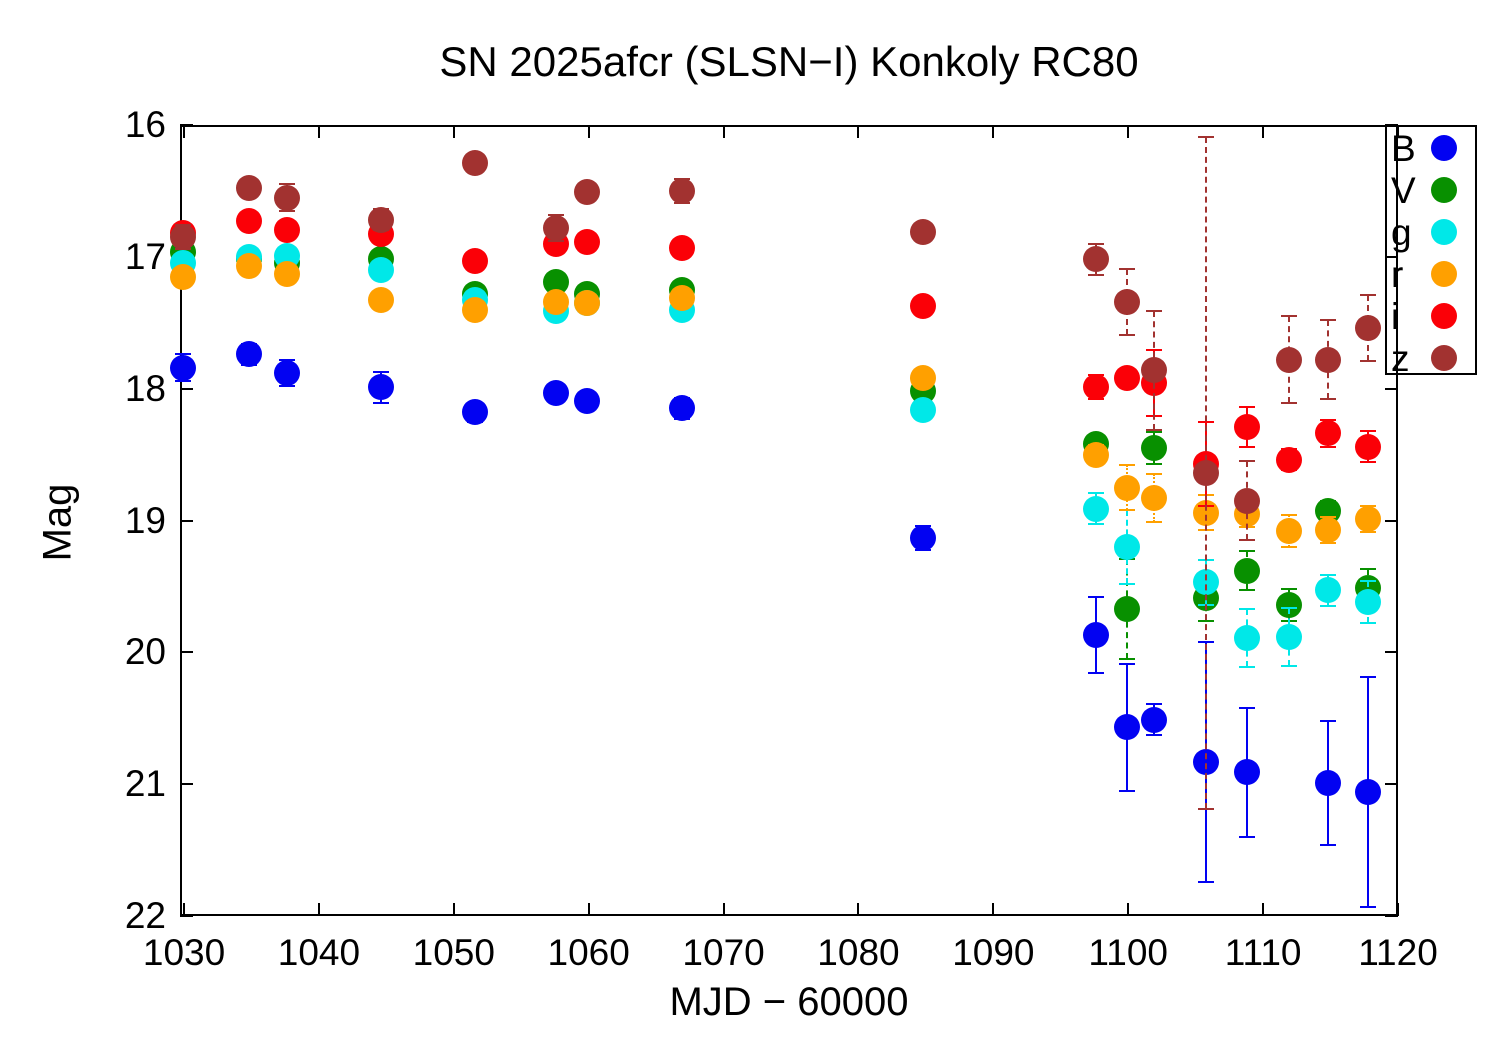  I want to click on y-tick-label: 16, so click(145, 124).